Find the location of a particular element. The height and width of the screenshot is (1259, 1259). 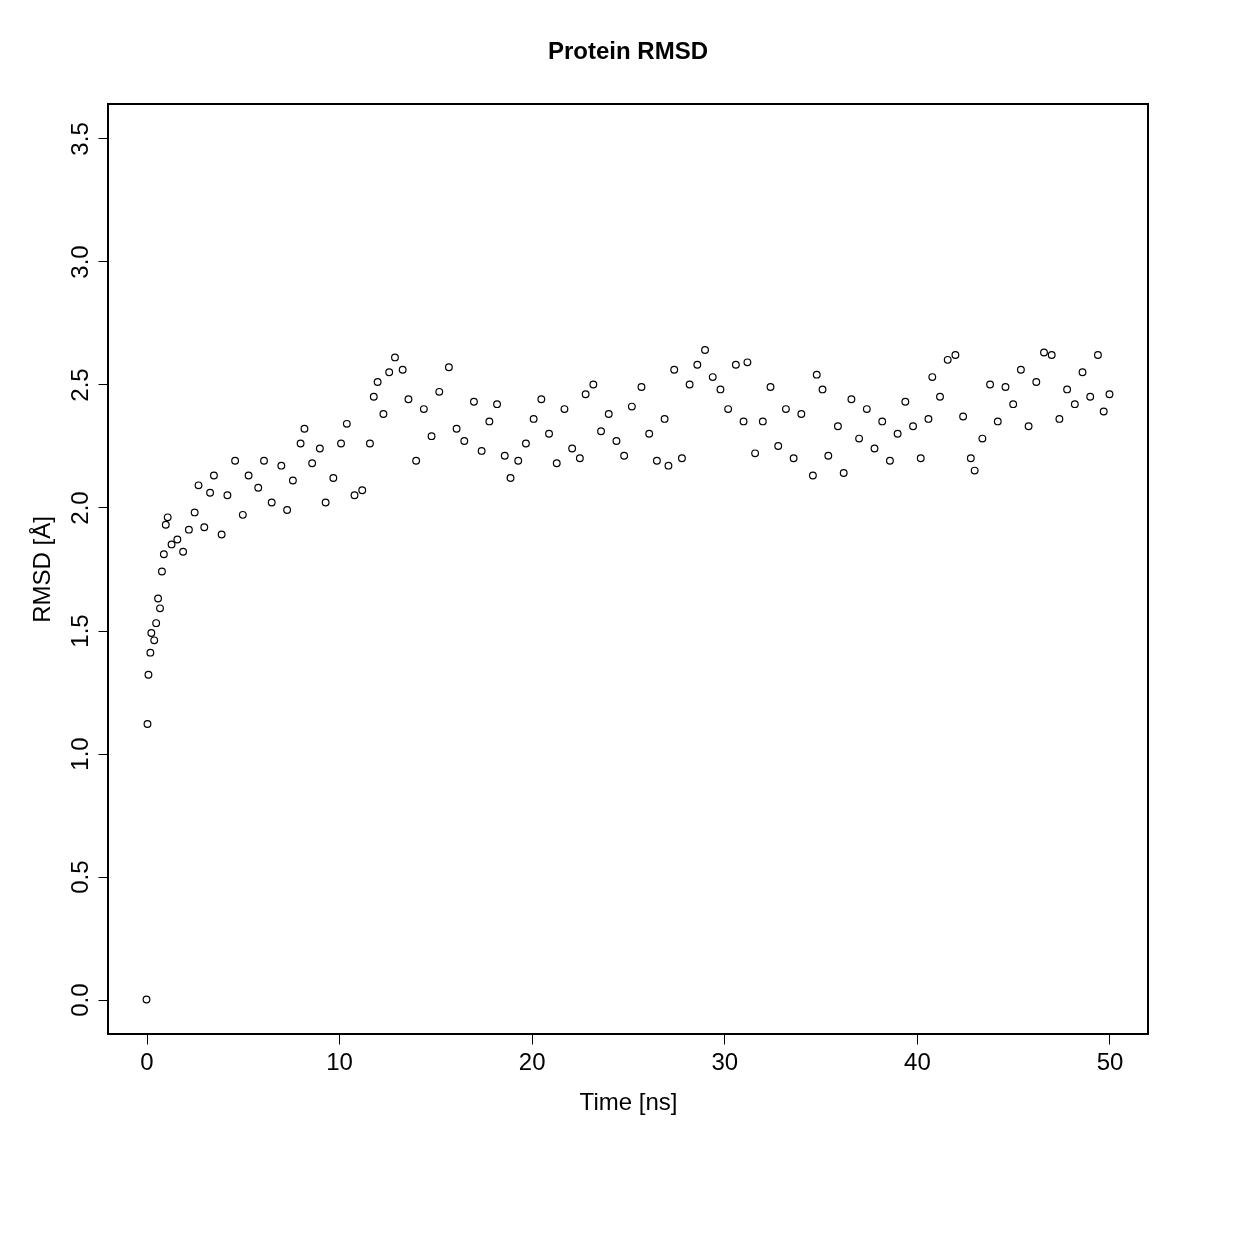

x-axis-title: Time [ns] is located at coordinates (628, 1101).